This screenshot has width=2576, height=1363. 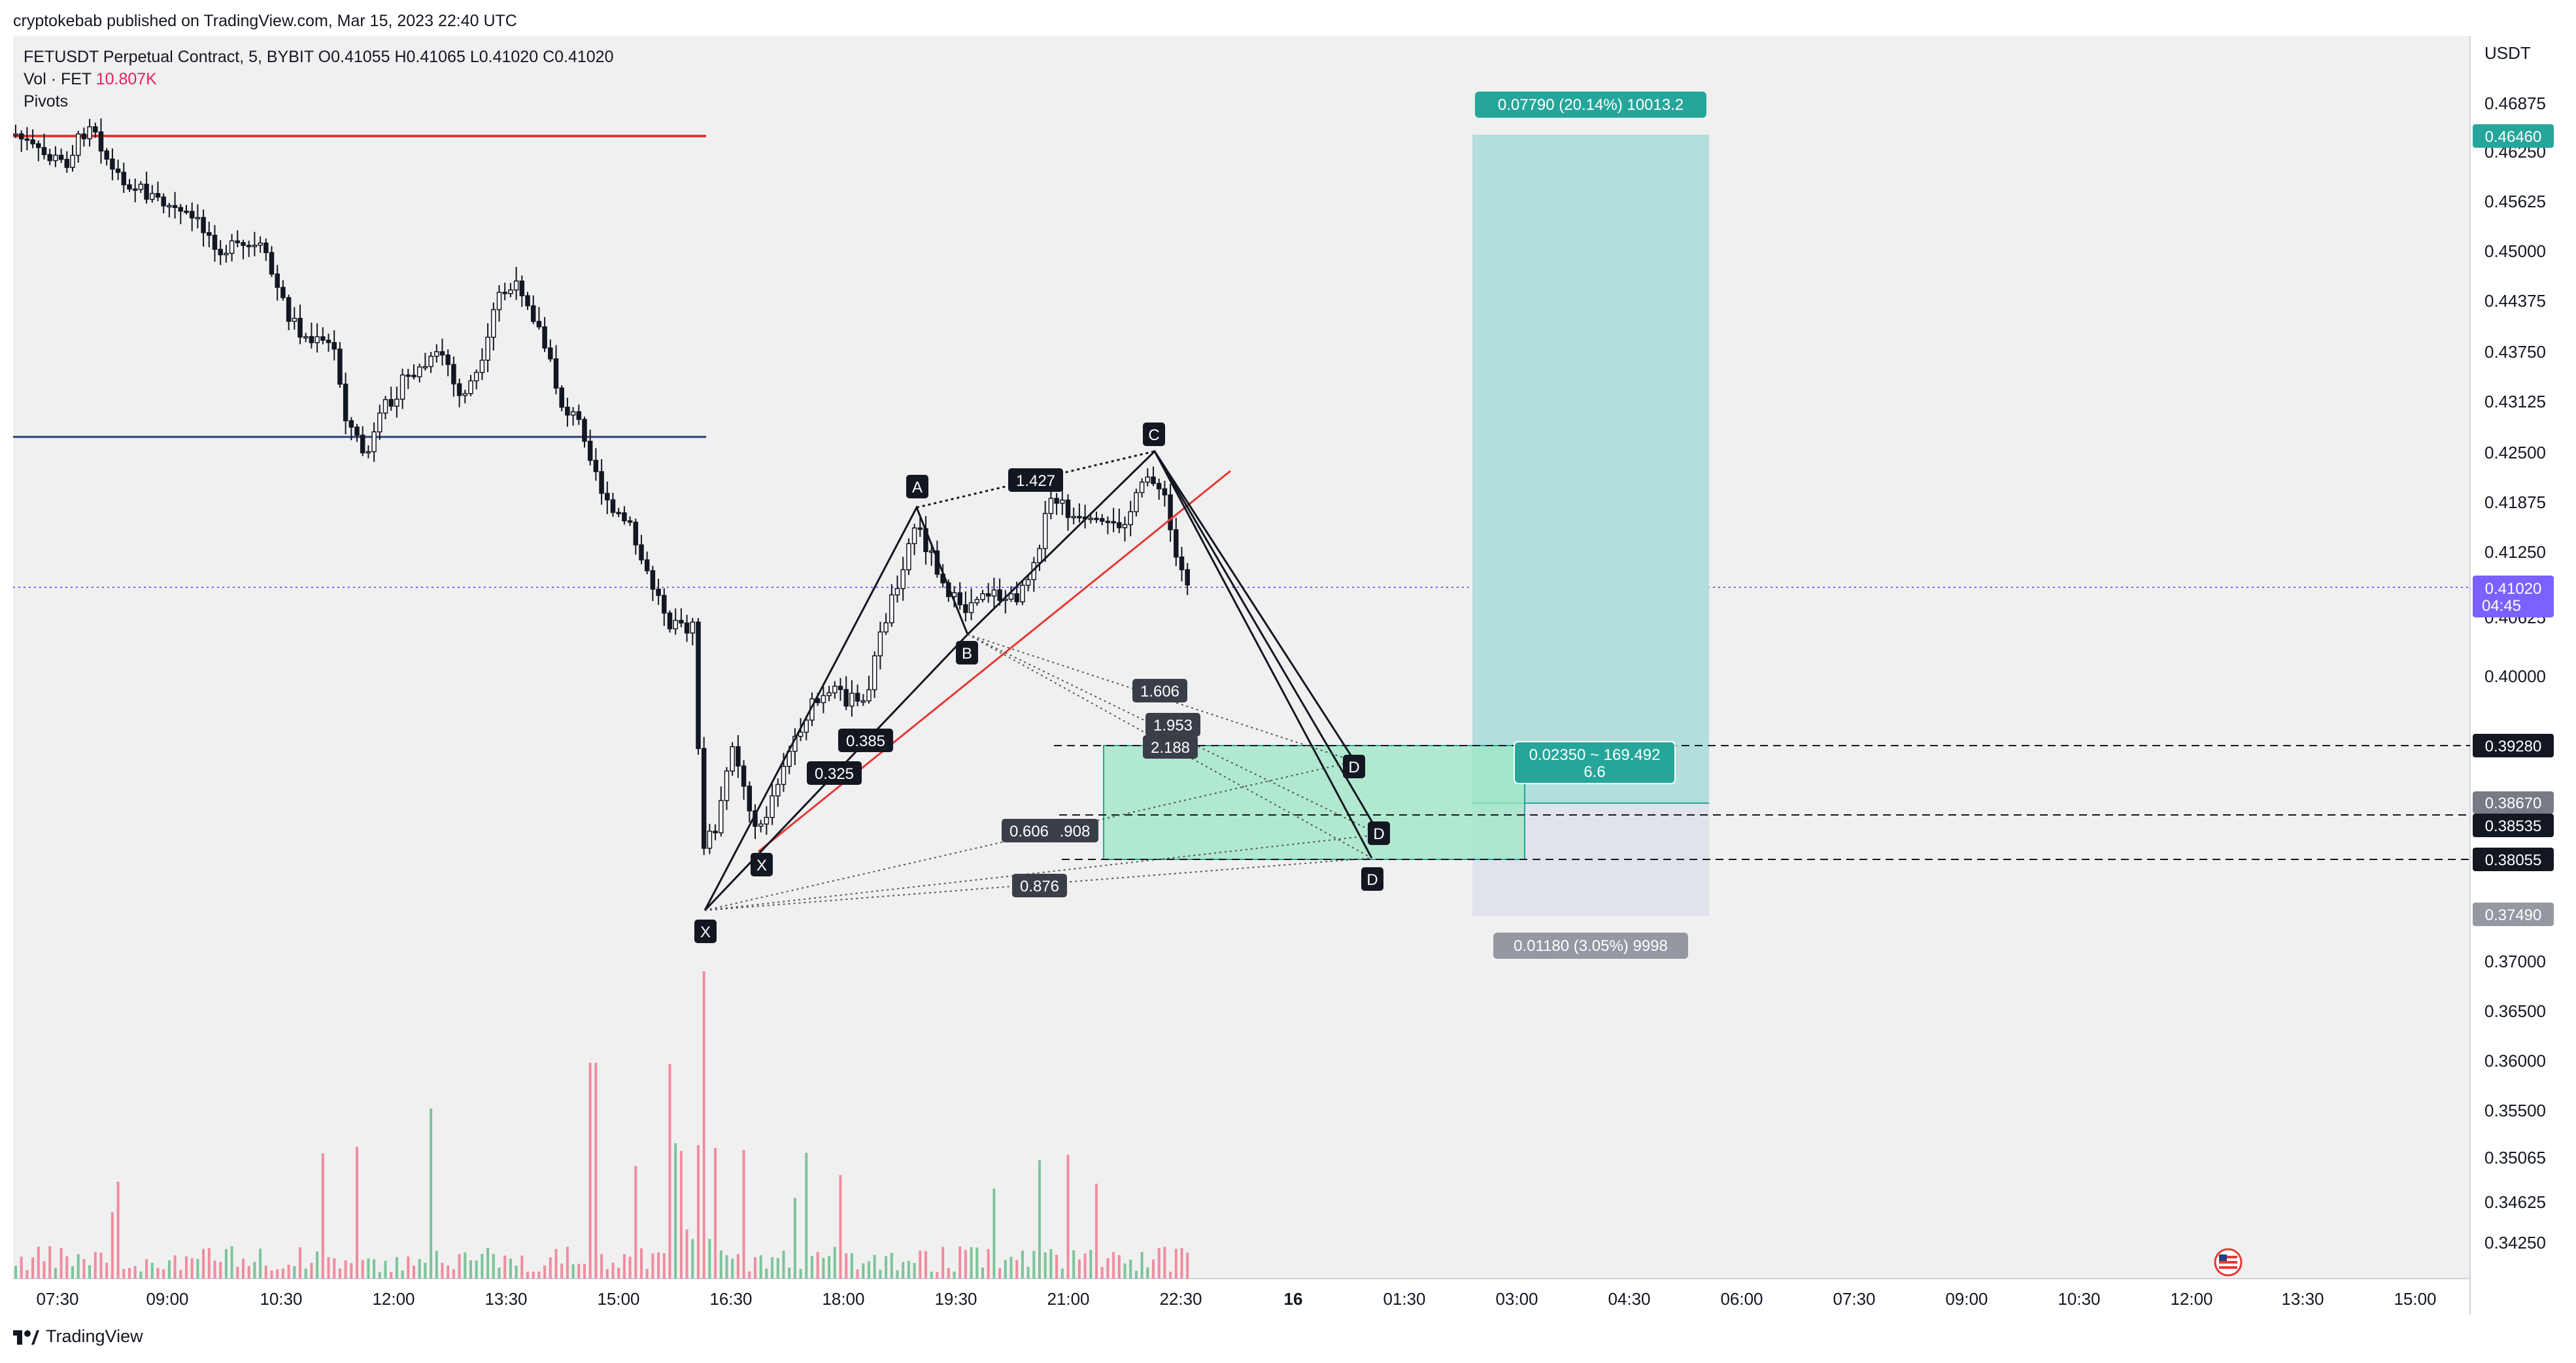 What do you see at coordinates (1590, 946) in the screenshot?
I see `position-stop-label: 0.01180 (3.05%) 9998` at bounding box center [1590, 946].